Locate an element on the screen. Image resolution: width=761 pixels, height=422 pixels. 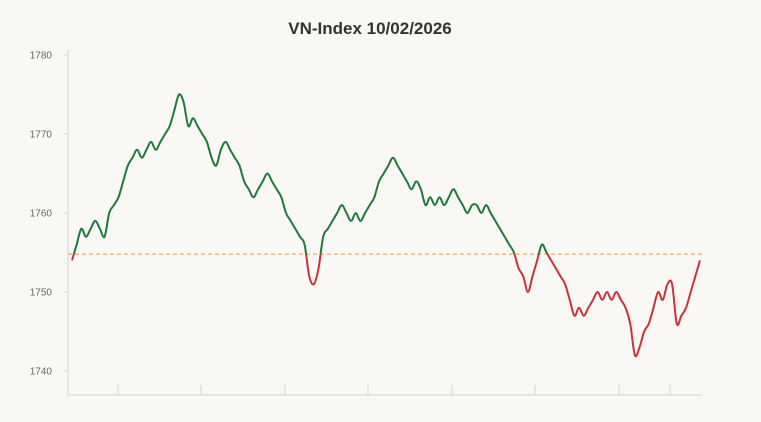
chart-title: VN-Index 10/02/2026 is located at coordinates (369, 28).